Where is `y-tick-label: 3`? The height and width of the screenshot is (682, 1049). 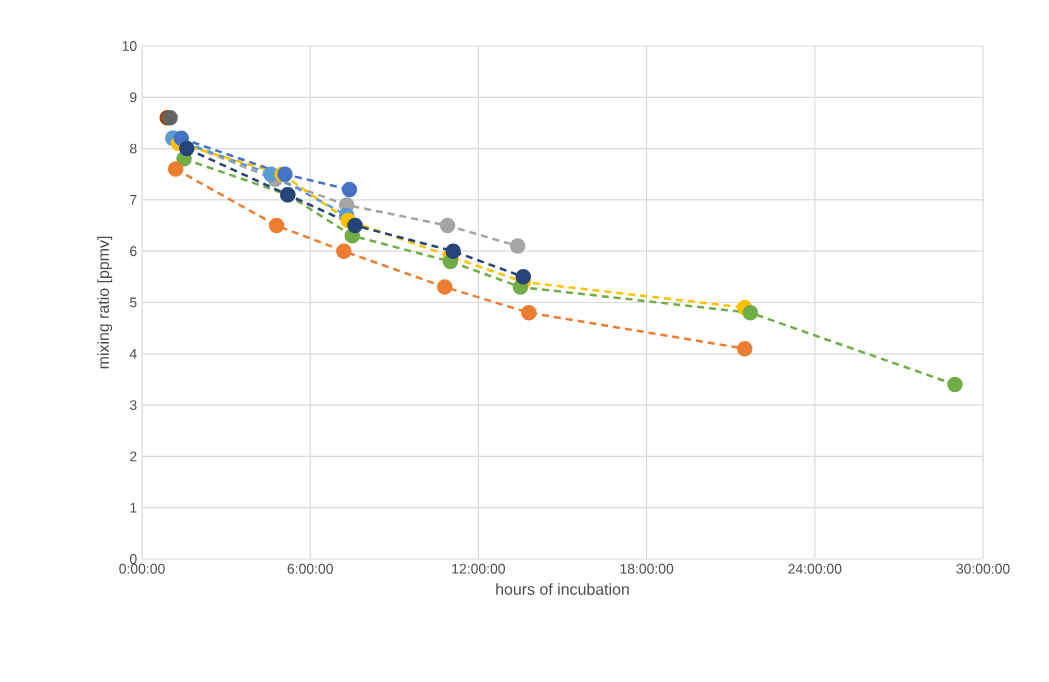 y-tick-label: 3 is located at coordinates (133, 405).